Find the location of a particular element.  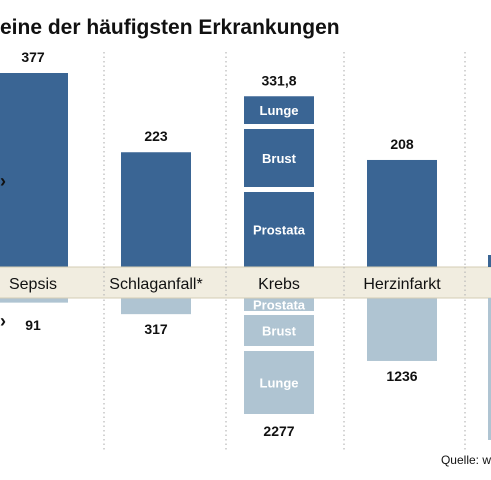

segment-label-lower-brust: Brust is located at coordinates (279, 331).